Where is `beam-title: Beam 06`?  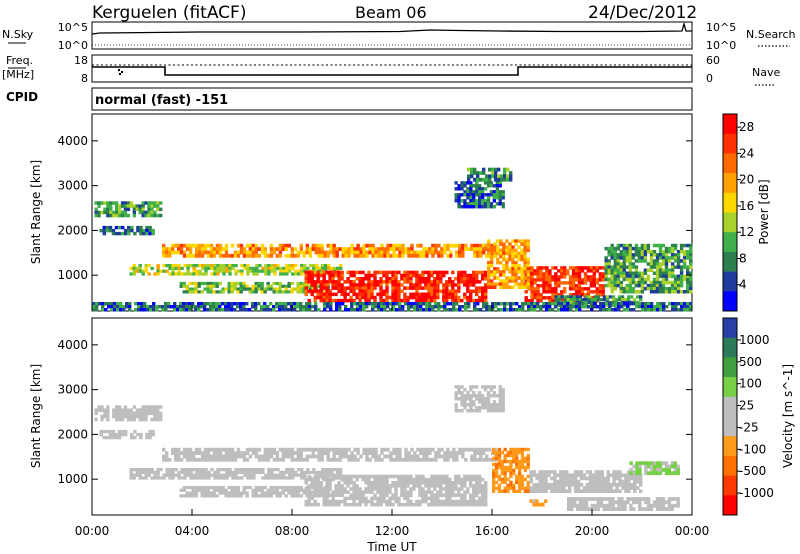 beam-title: Beam 06 is located at coordinates (391, 12).